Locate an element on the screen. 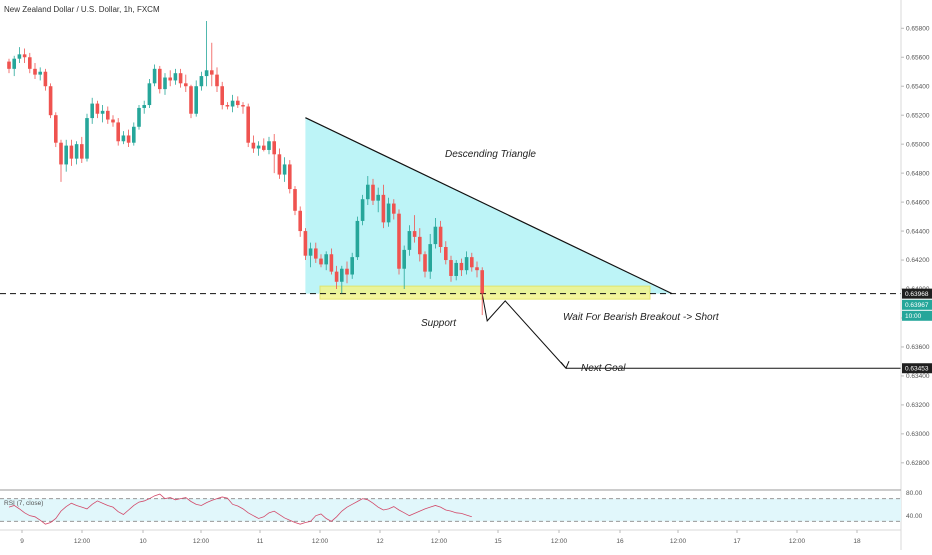  price-tick-label: 0.63600 is located at coordinates (918, 347).